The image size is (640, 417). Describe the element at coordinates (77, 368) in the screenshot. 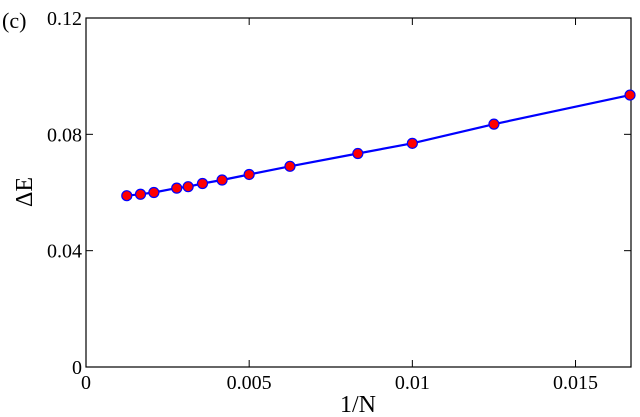

I see `y-tick-label: 0` at that location.